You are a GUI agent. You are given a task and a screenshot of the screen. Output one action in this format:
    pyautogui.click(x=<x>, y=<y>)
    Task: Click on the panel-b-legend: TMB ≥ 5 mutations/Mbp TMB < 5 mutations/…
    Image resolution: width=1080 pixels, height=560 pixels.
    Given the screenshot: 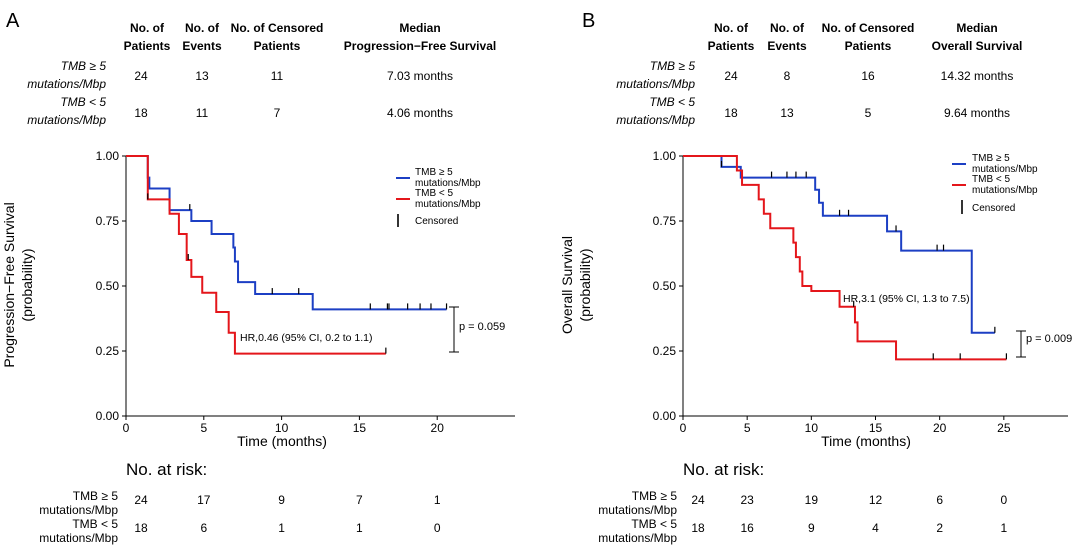 What is the action you would take?
    pyautogui.click(x=995, y=183)
    